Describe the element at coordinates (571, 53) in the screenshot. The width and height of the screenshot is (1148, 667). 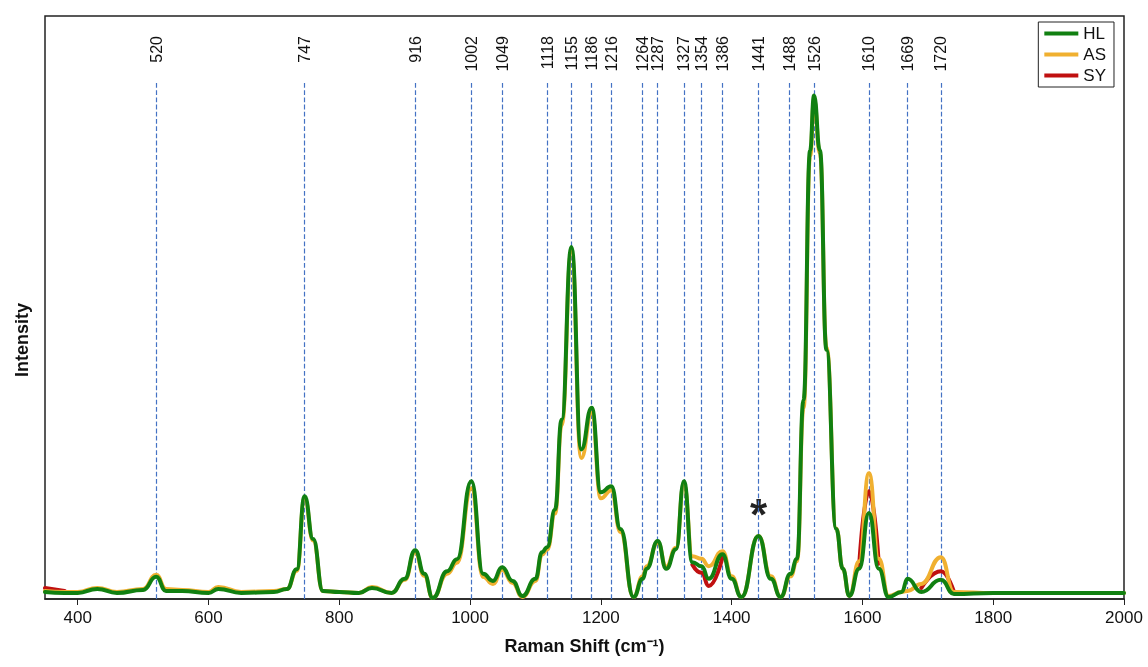
I see `ref-line-label: 1155` at that location.